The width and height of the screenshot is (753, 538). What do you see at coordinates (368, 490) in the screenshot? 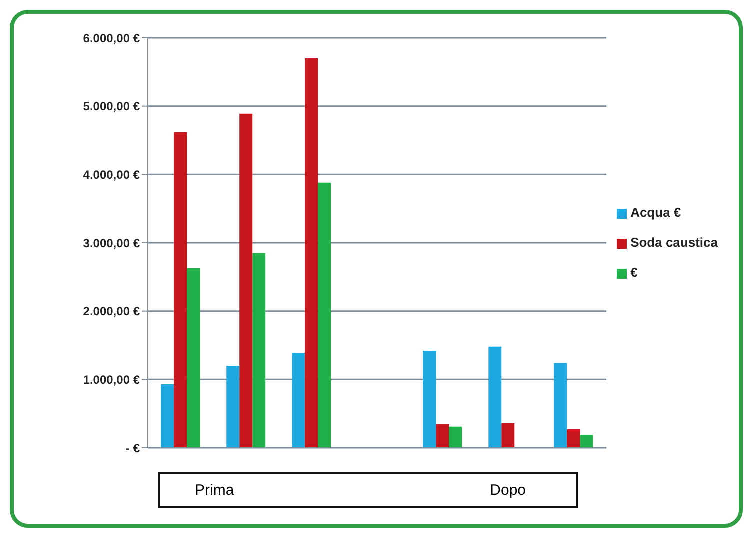
I see `label-box: Prima Dopo` at bounding box center [368, 490].